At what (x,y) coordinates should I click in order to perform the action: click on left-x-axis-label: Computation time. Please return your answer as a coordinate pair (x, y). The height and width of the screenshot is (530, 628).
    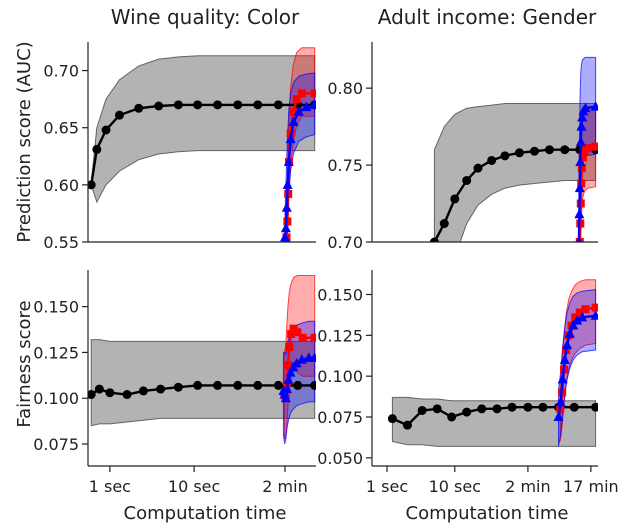
    Looking at the image, I should click on (205, 513).